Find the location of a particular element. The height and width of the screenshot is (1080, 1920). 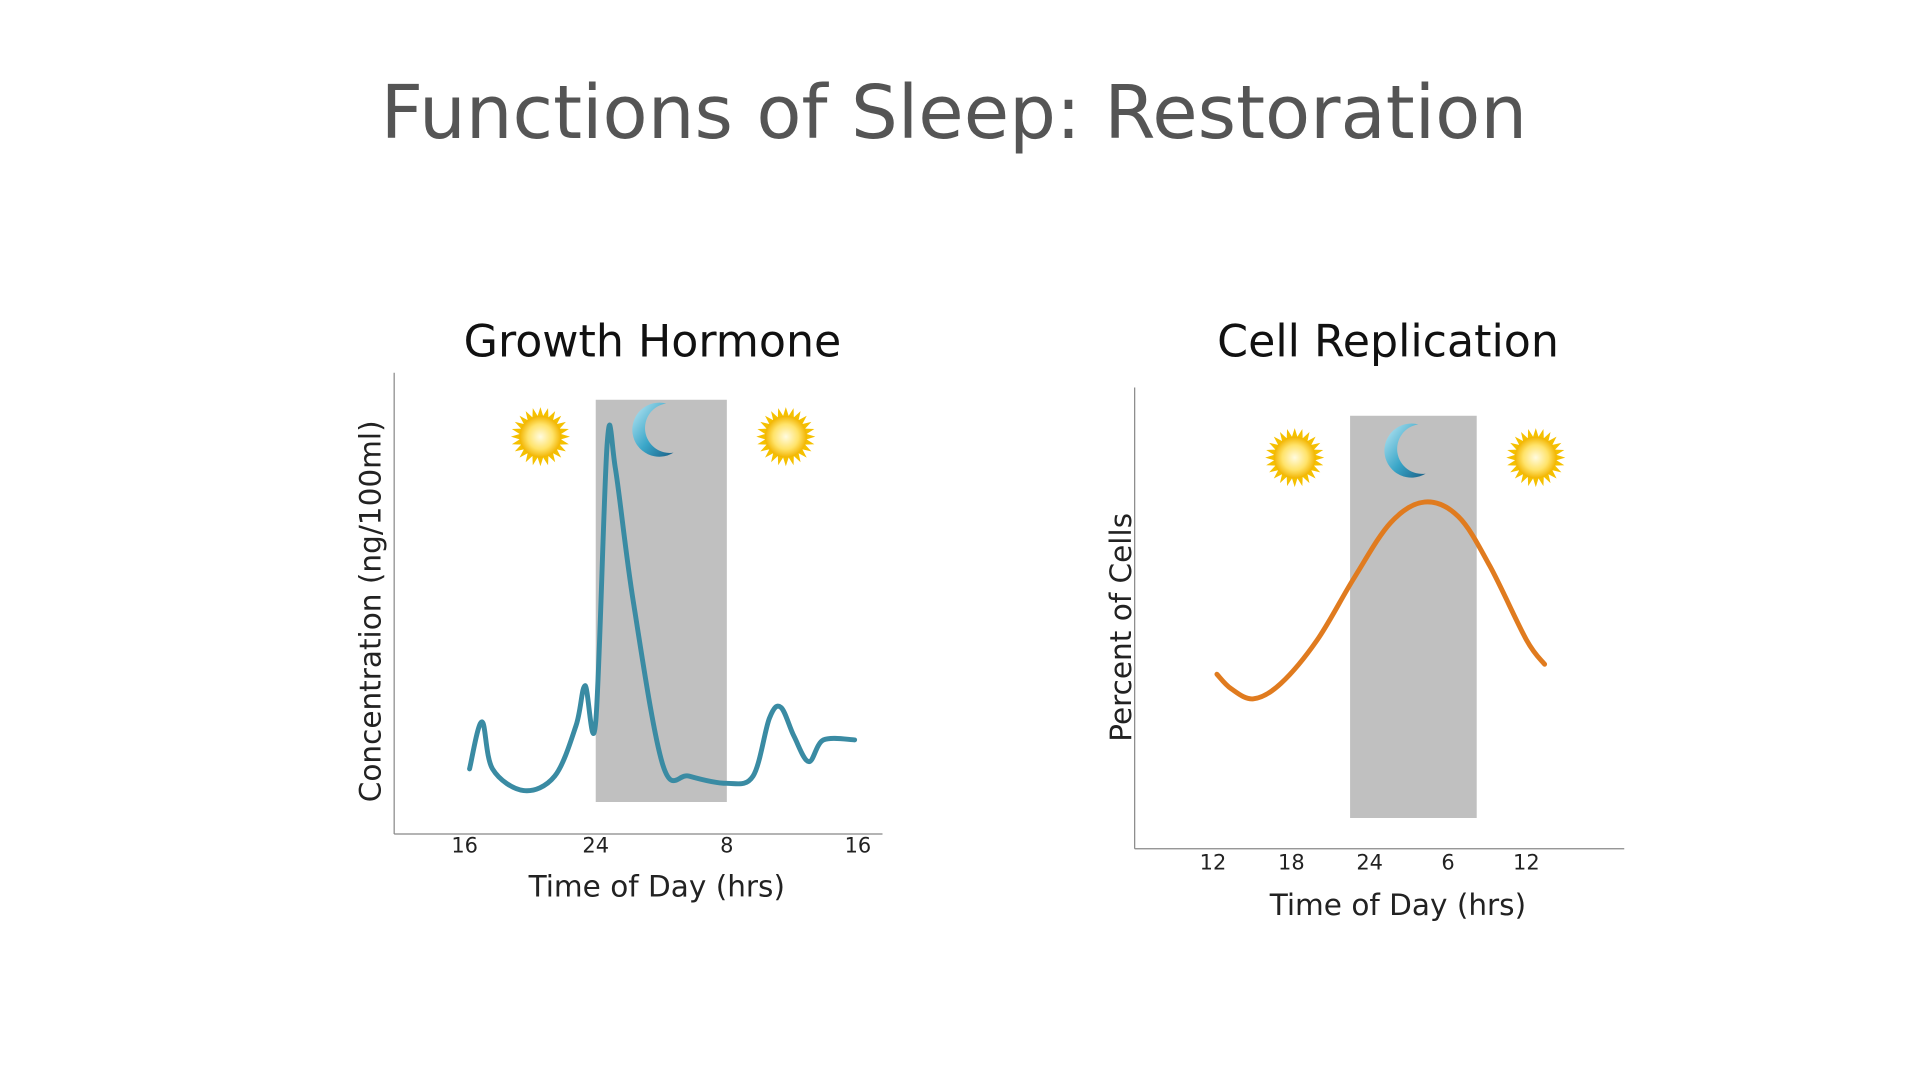

x-tick-label: 6 is located at coordinates (1447, 863).